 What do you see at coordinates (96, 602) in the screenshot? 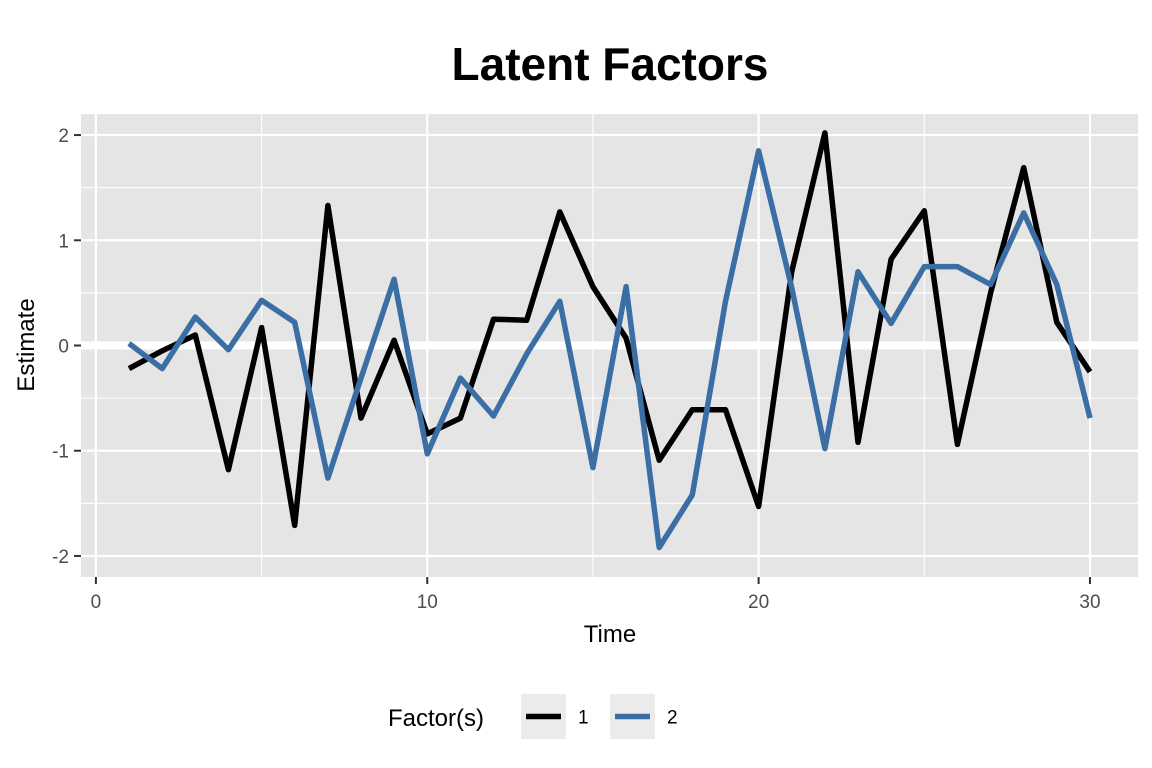
I see `x-tick-label: 0` at bounding box center [96, 602].